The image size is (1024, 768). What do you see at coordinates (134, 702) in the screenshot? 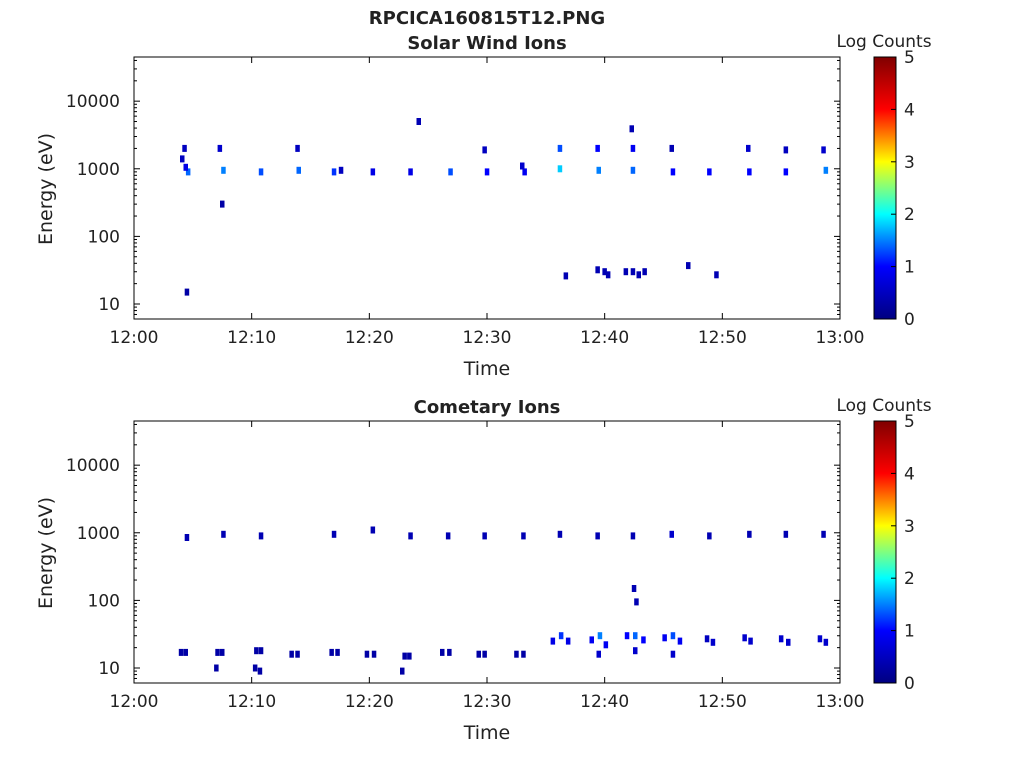
I see `x-tick-label: 12:00` at bounding box center [134, 702].